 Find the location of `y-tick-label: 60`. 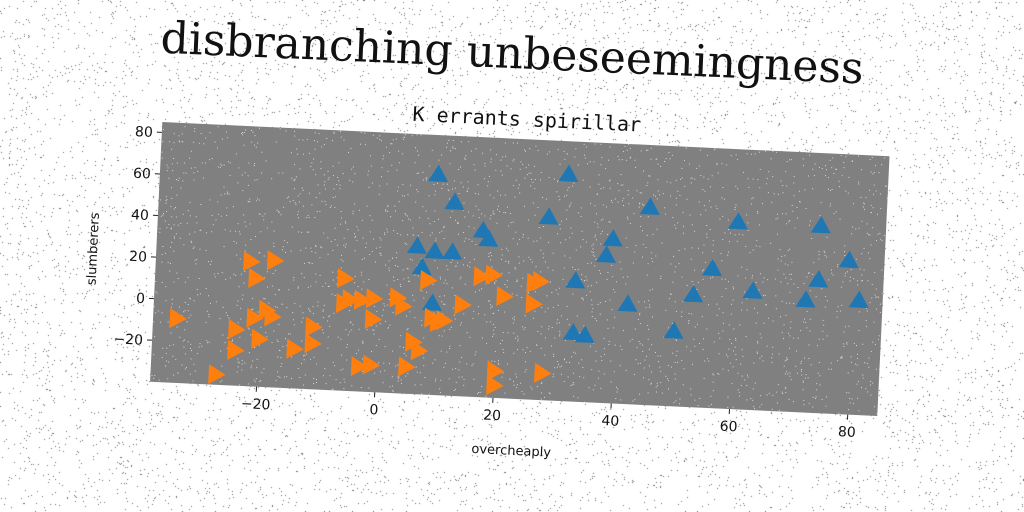

y-tick-label: 60 is located at coordinates (142, 174).